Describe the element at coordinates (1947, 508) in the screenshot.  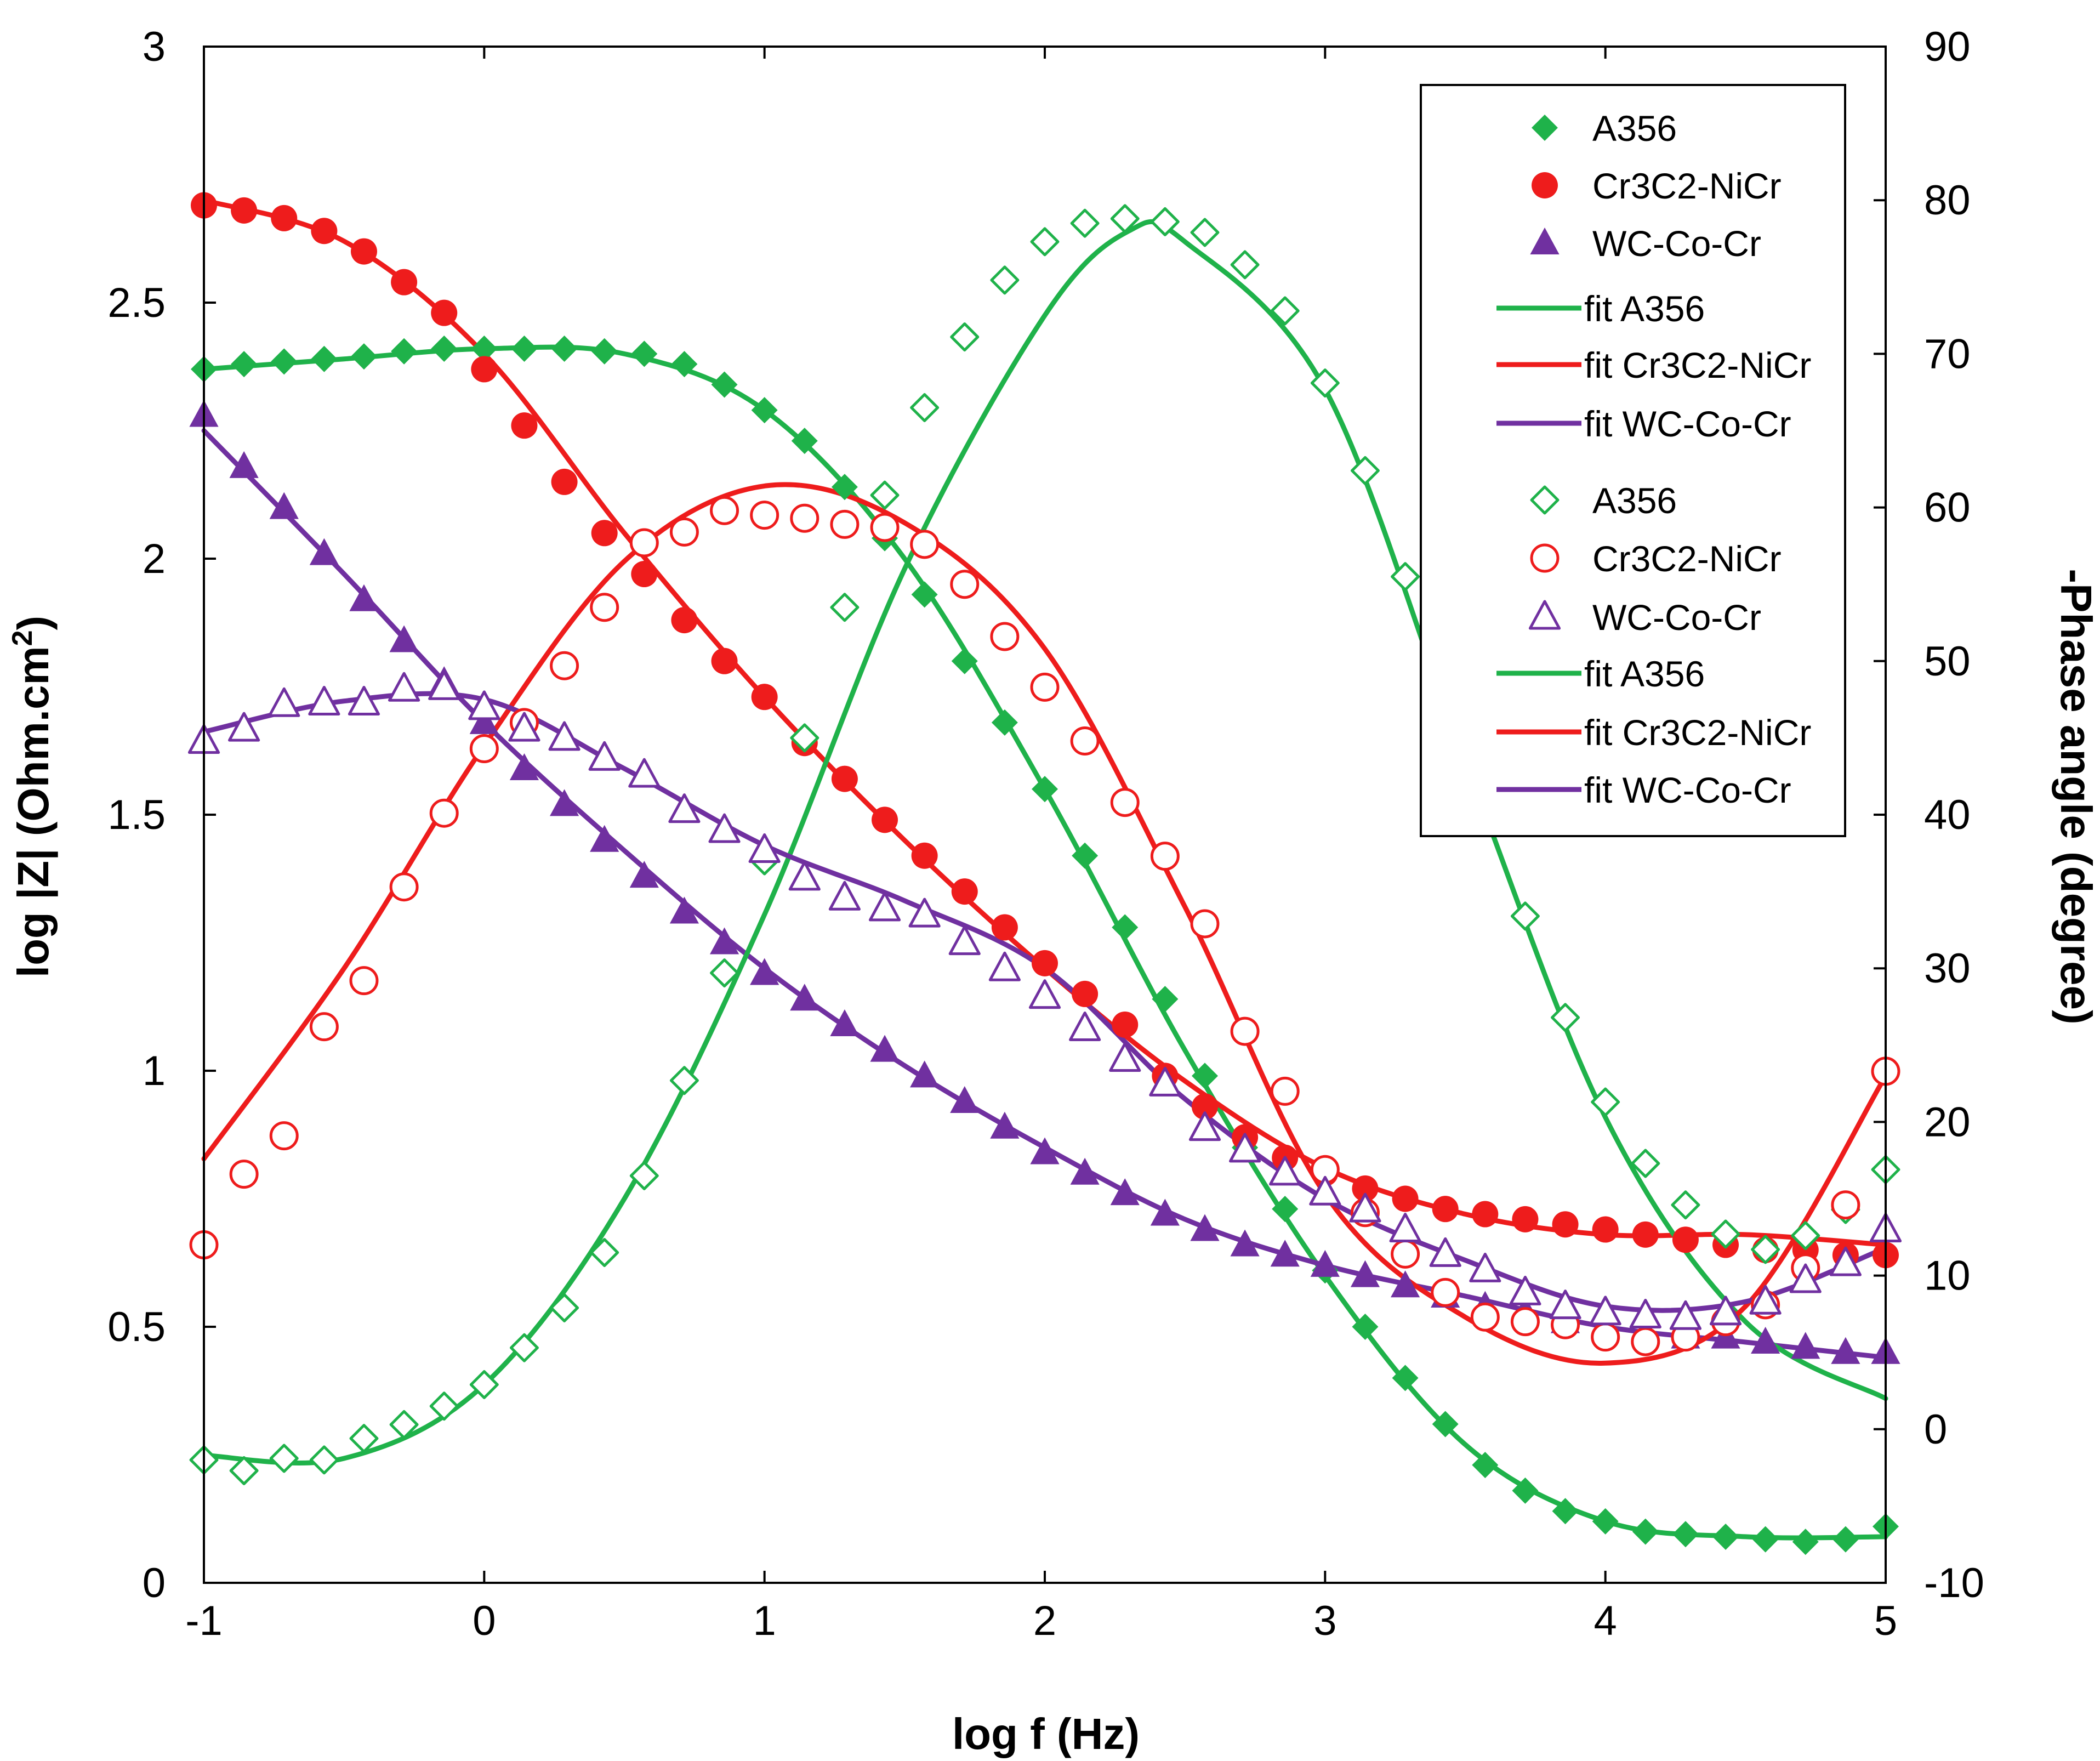
I see `y2-tick-label: 60` at that location.